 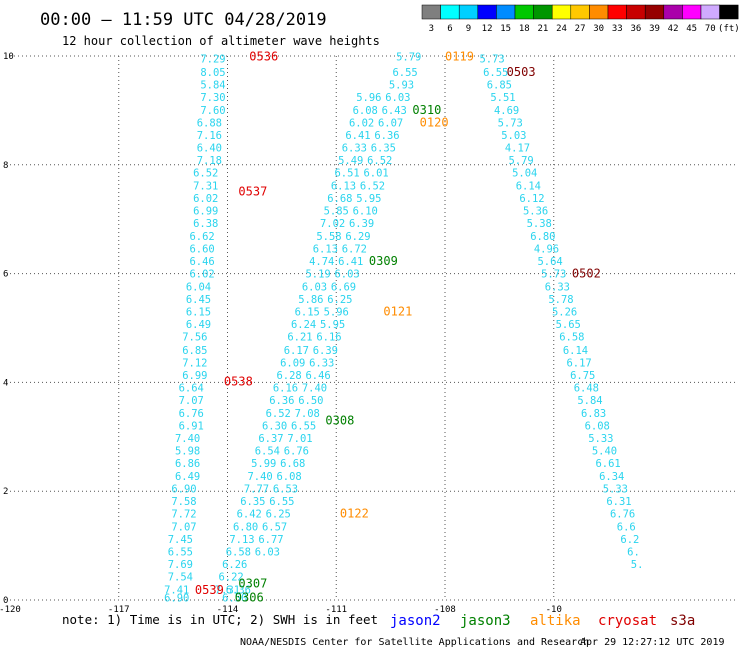 I want to click on wave-height-point: 4.69, so click(x=506, y=111).